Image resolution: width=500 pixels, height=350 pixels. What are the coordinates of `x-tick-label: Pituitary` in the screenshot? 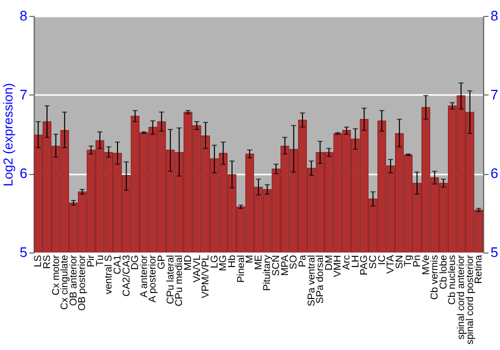 It's located at (268, 272).